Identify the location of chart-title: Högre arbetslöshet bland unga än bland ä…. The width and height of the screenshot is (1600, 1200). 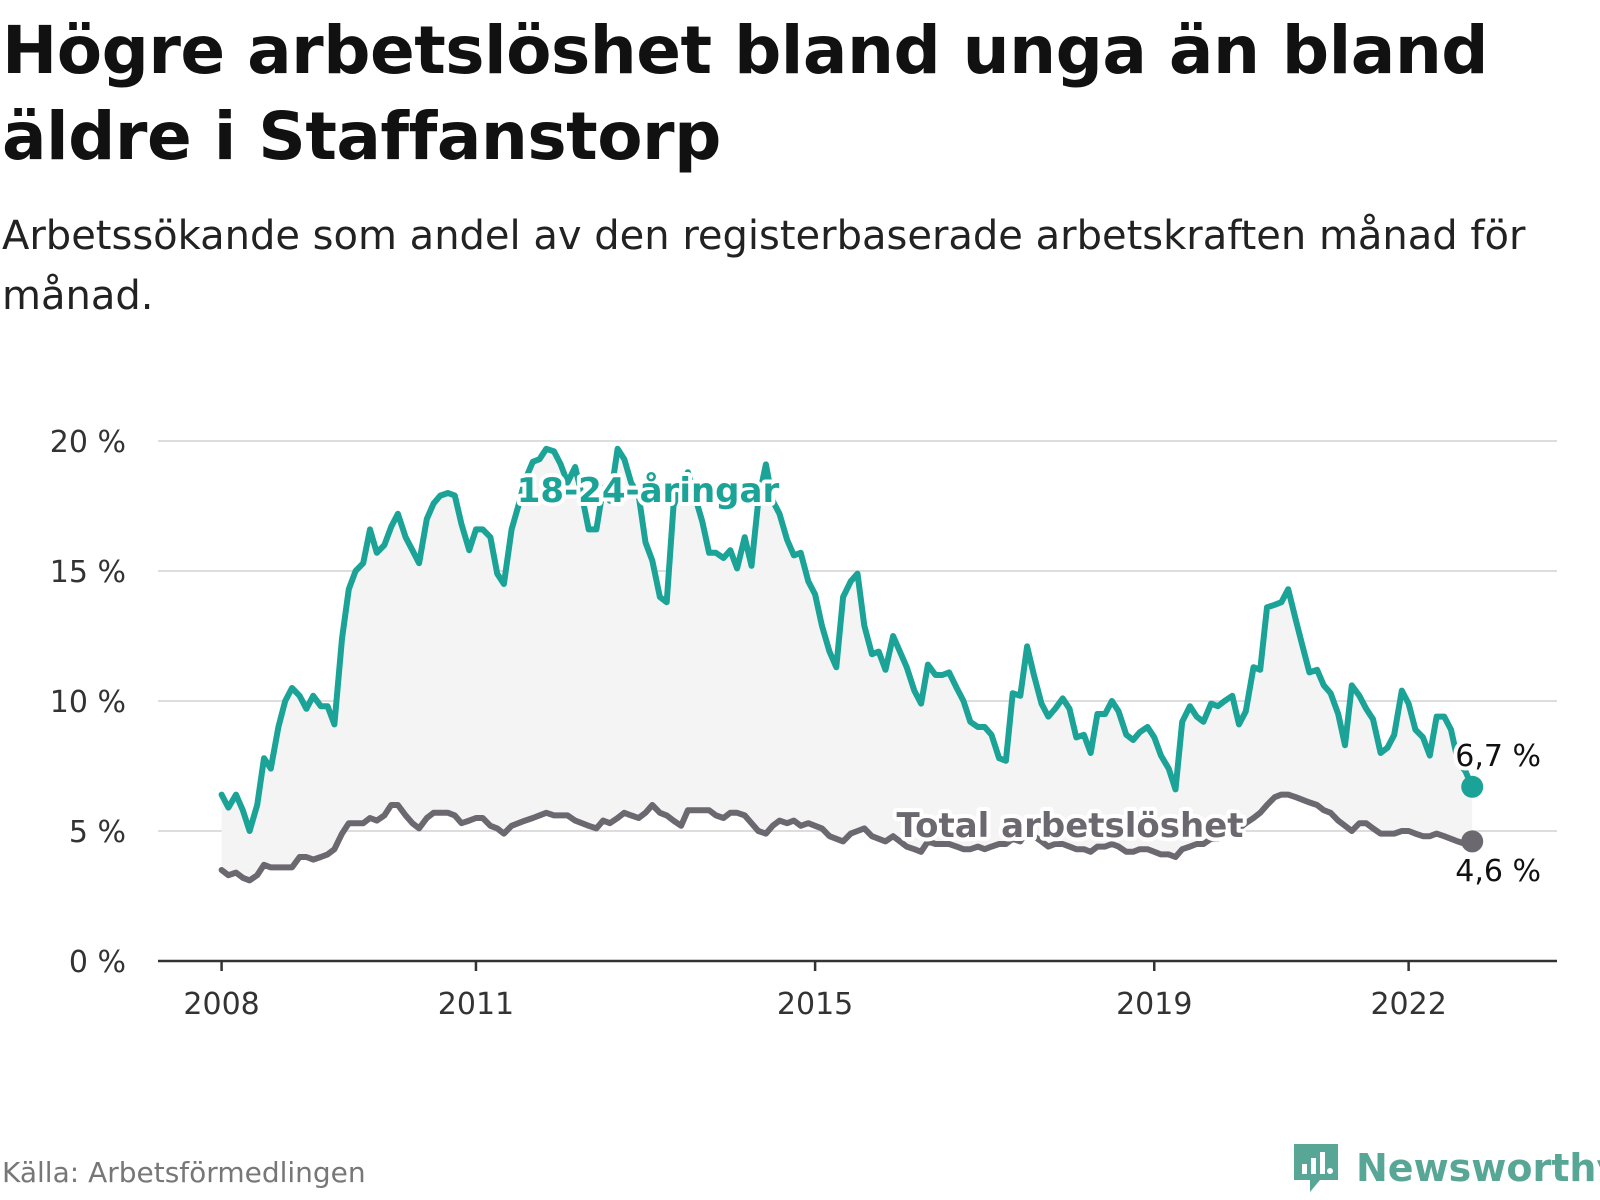
(745, 93).